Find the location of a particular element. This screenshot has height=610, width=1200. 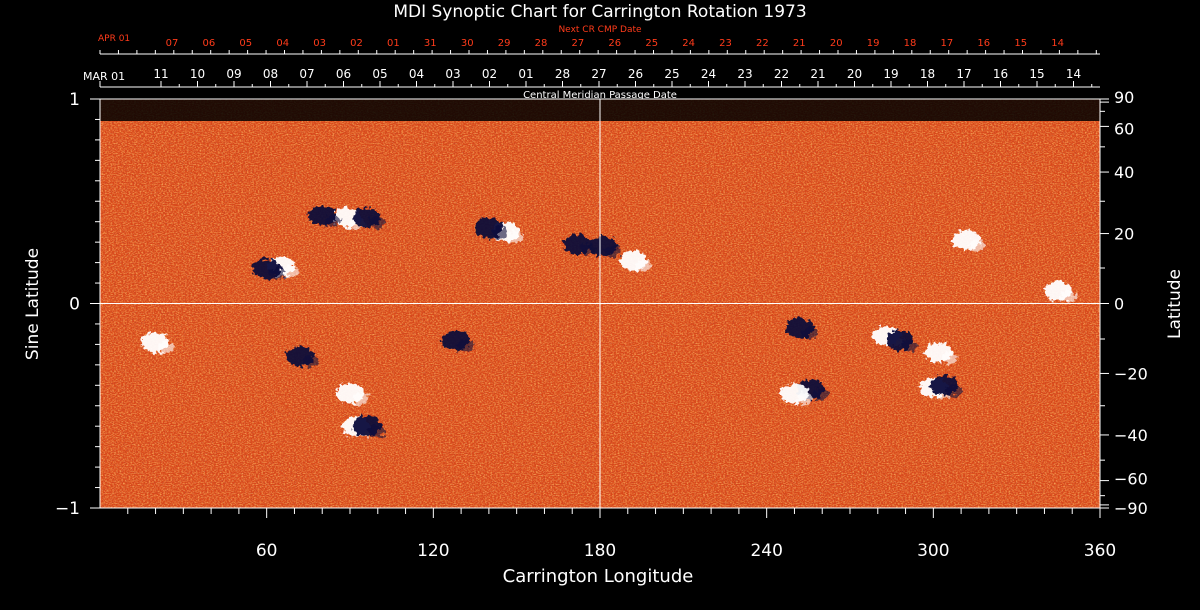

cmp-day-label: 15 is located at coordinates (1036, 74).